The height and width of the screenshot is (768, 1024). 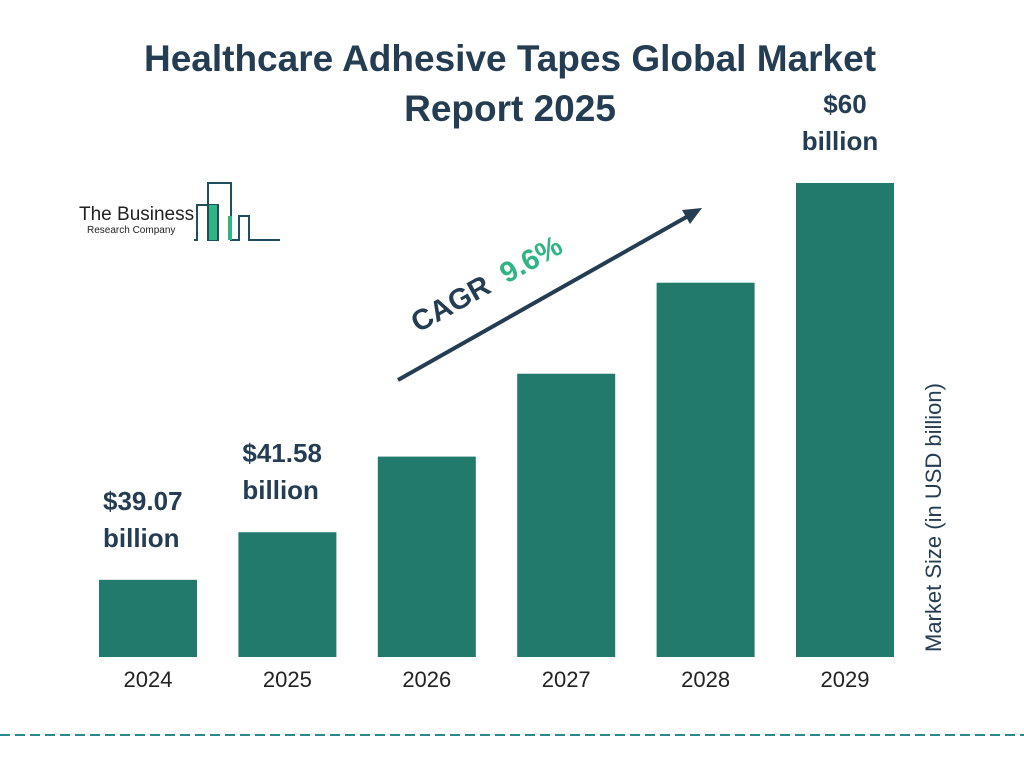 What do you see at coordinates (148, 679) in the screenshot?
I see `x-tick-label: 2024` at bounding box center [148, 679].